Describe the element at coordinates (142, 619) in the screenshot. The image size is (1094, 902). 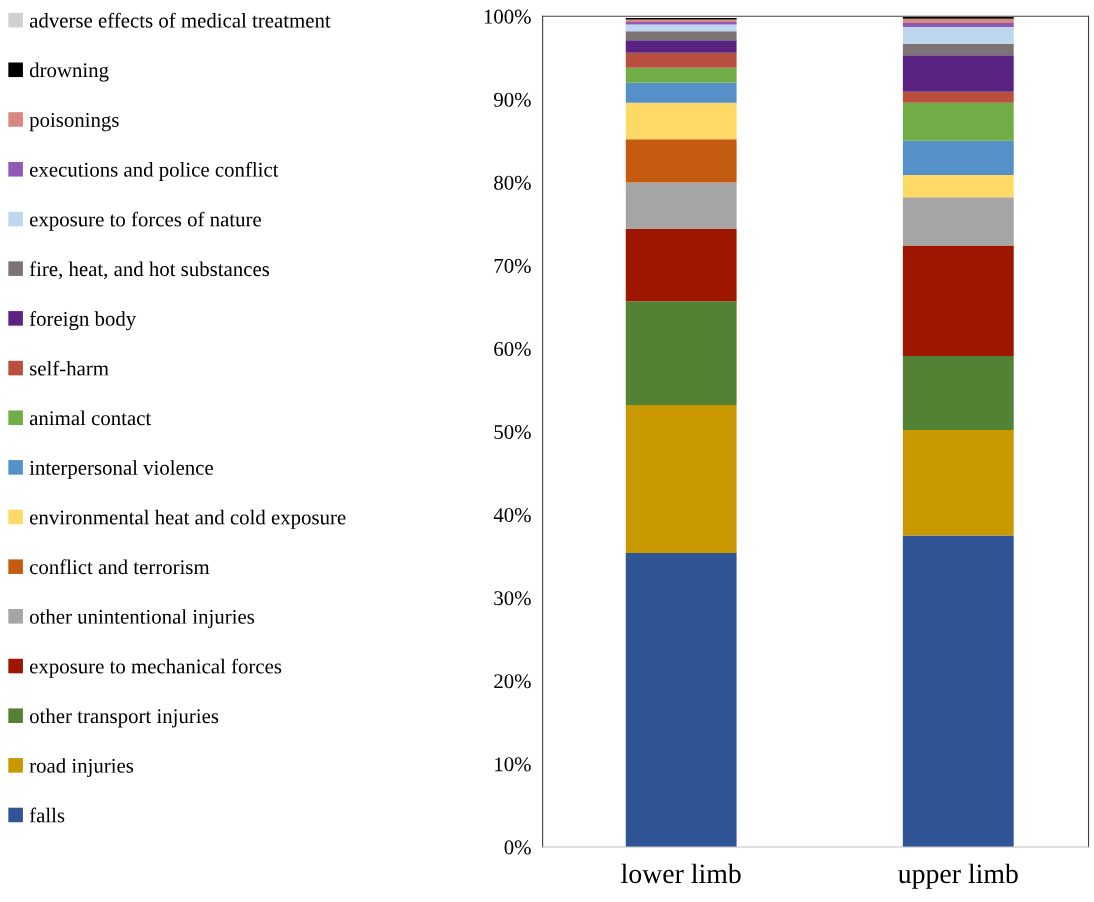
I see `legend-label: other unintentional injuries` at that location.